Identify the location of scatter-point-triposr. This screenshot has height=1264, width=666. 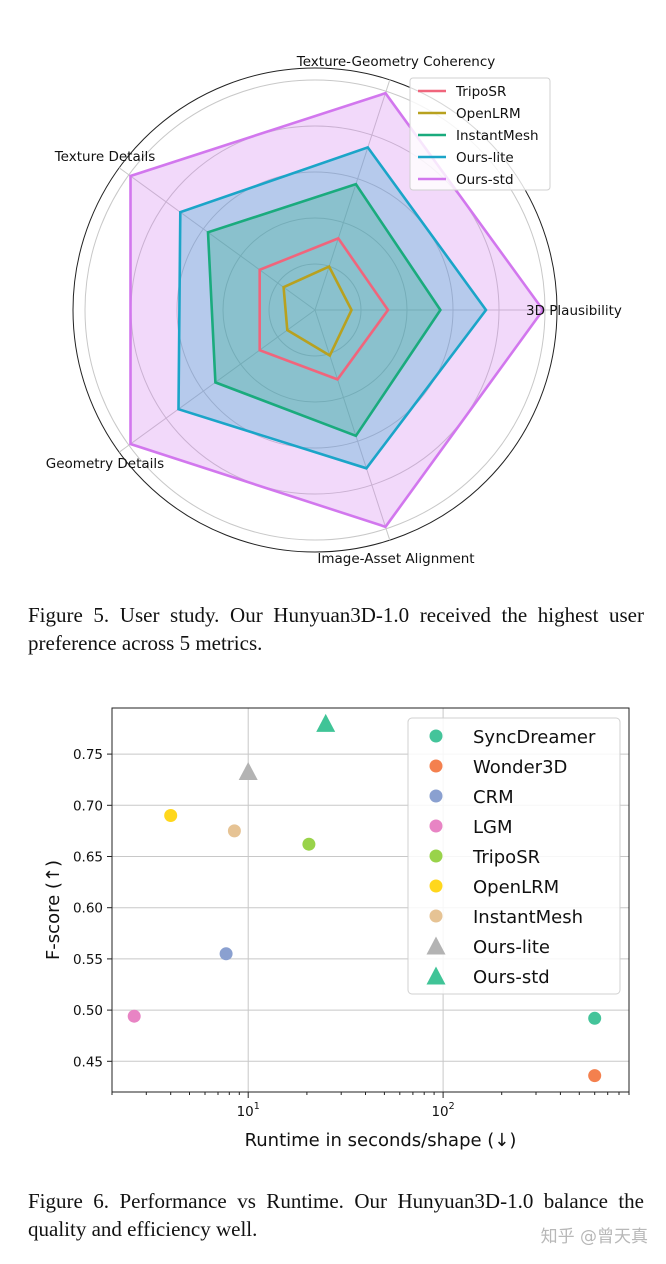
(309, 844).